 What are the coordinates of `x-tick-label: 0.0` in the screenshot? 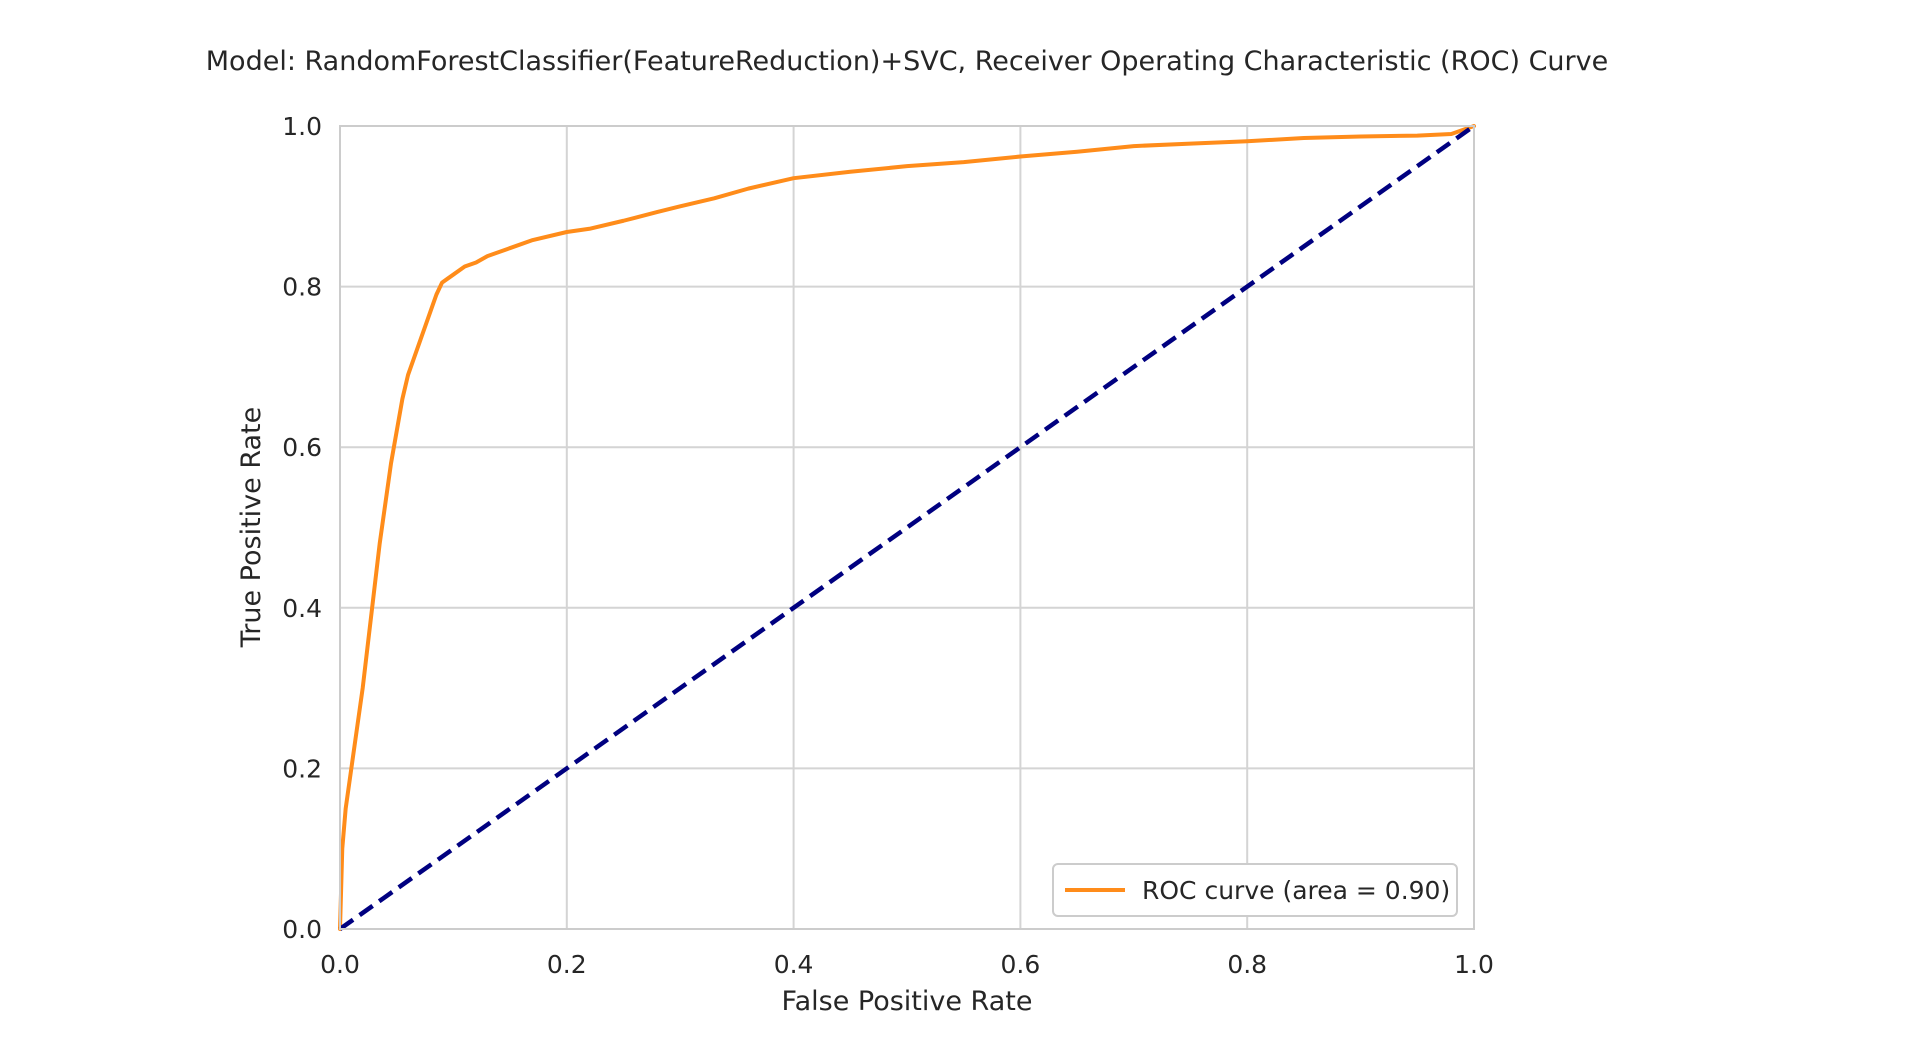 It's located at (340, 964).